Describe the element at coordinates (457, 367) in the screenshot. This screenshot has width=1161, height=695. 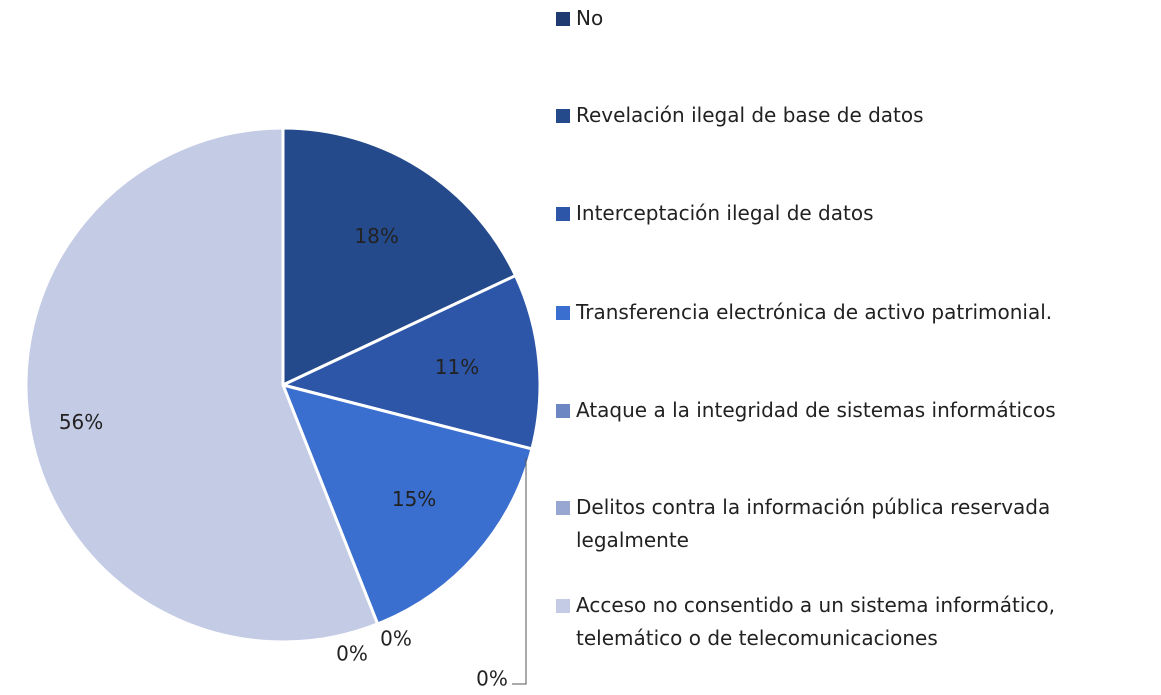
I see `data-label: 11%` at that location.